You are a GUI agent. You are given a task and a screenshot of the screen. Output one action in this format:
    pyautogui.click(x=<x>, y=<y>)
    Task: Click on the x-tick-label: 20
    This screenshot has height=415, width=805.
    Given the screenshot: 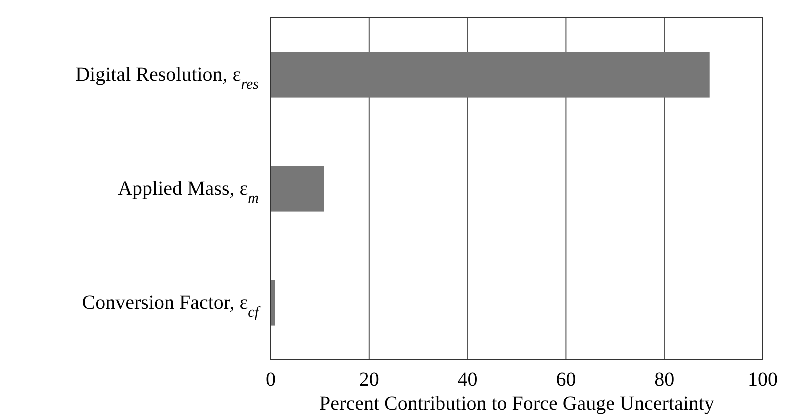 What is the action you would take?
    pyautogui.click(x=369, y=380)
    